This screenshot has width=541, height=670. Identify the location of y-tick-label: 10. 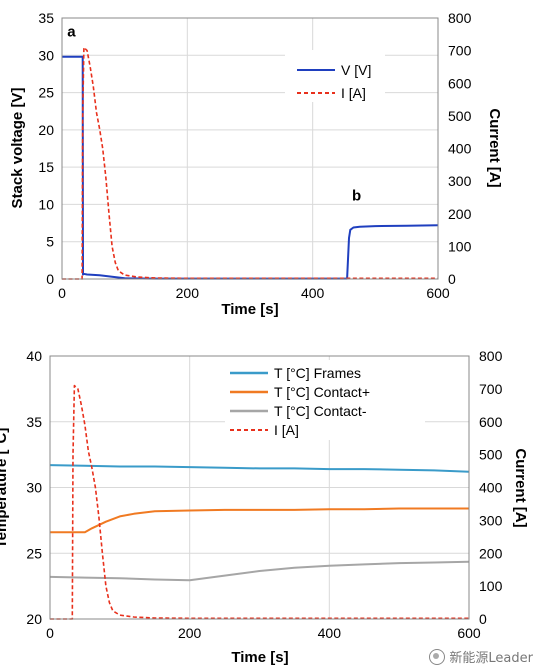
(46, 204).